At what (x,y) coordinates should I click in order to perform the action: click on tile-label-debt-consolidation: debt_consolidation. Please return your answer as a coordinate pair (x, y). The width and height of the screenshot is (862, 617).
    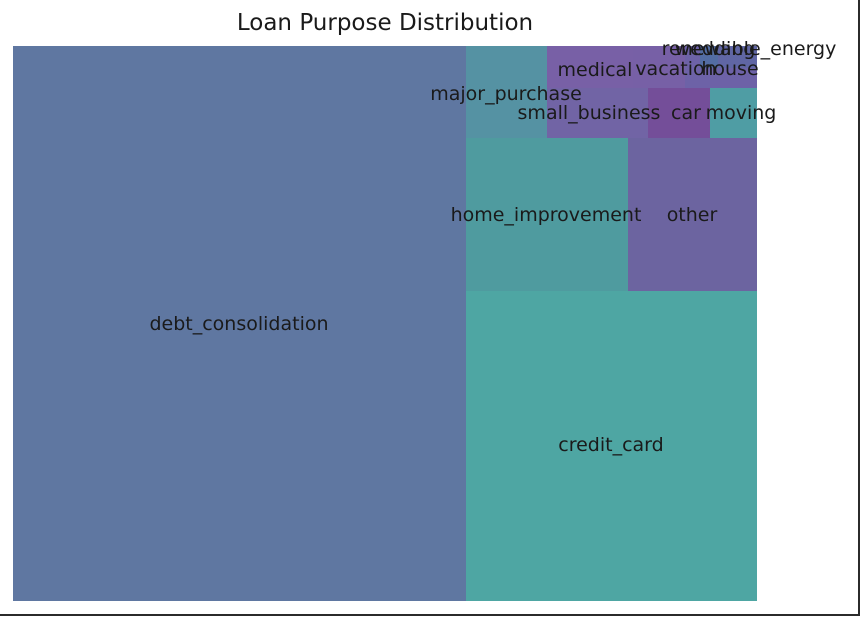
    Looking at the image, I should click on (238, 324).